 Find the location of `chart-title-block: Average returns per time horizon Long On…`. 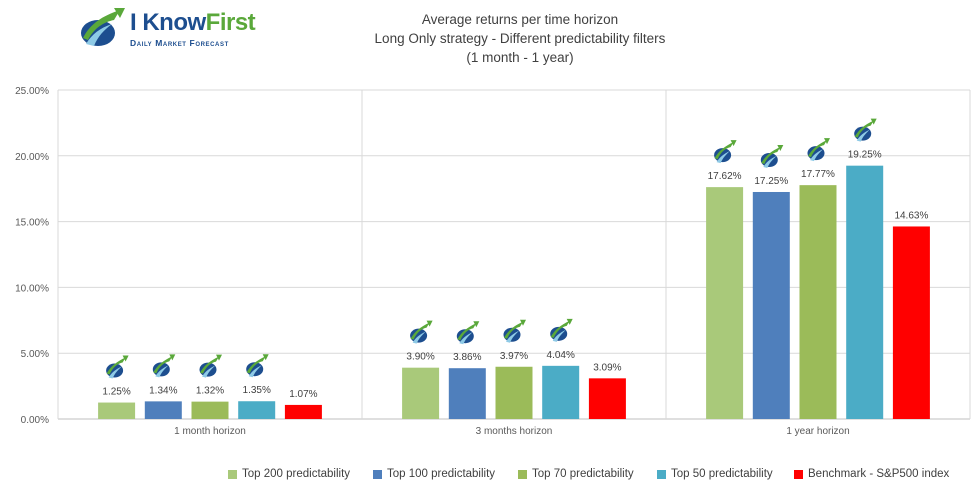

chart-title-block: Average returns per time horizon Long On… is located at coordinates (520, 38).